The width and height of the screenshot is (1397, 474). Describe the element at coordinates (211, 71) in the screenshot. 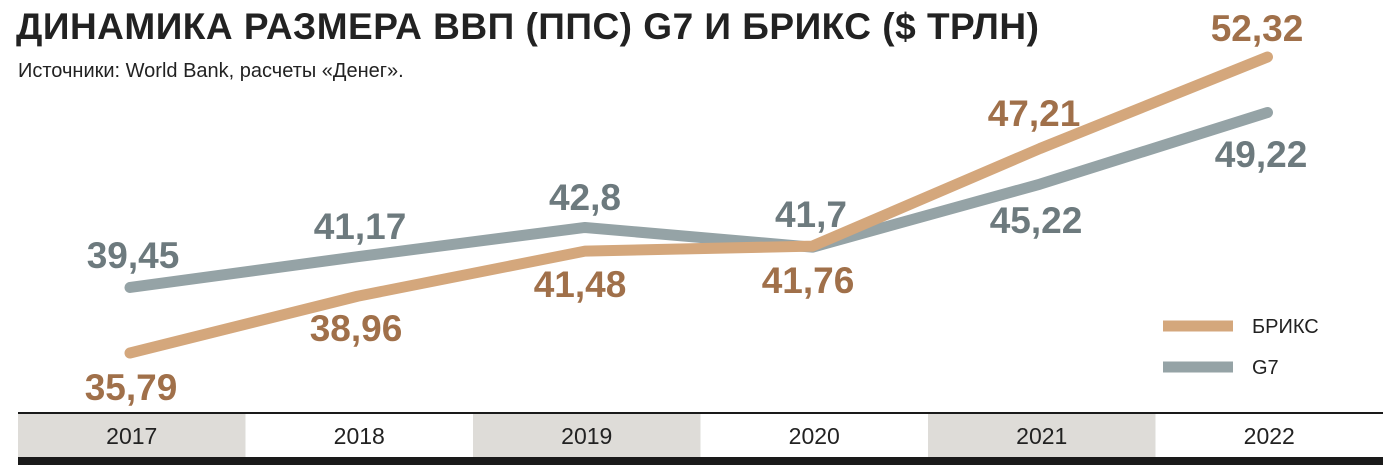

I see `chart-subtitle: Источники: World Bank, расчеты «Денег».` at that location.